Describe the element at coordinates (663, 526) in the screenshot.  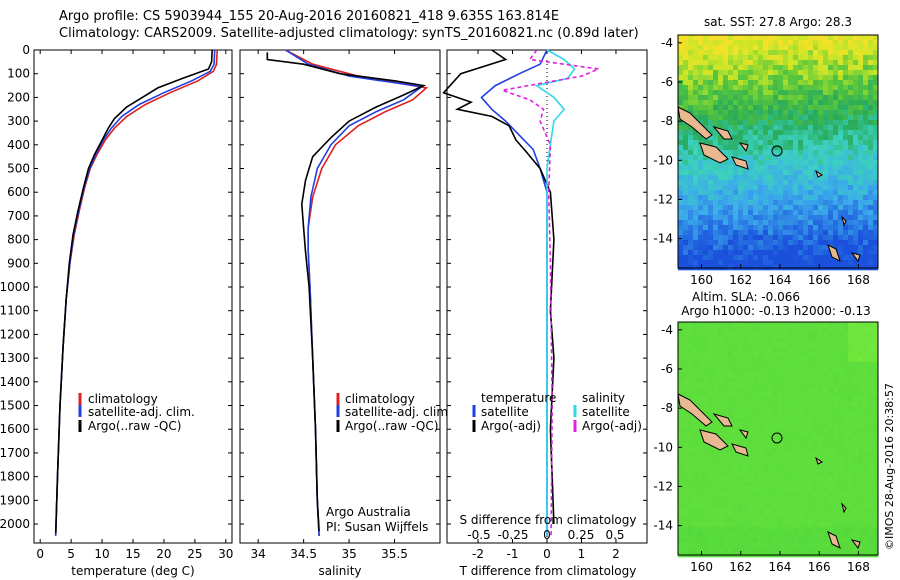
I see `map-y-tick-label: -14` at that location.